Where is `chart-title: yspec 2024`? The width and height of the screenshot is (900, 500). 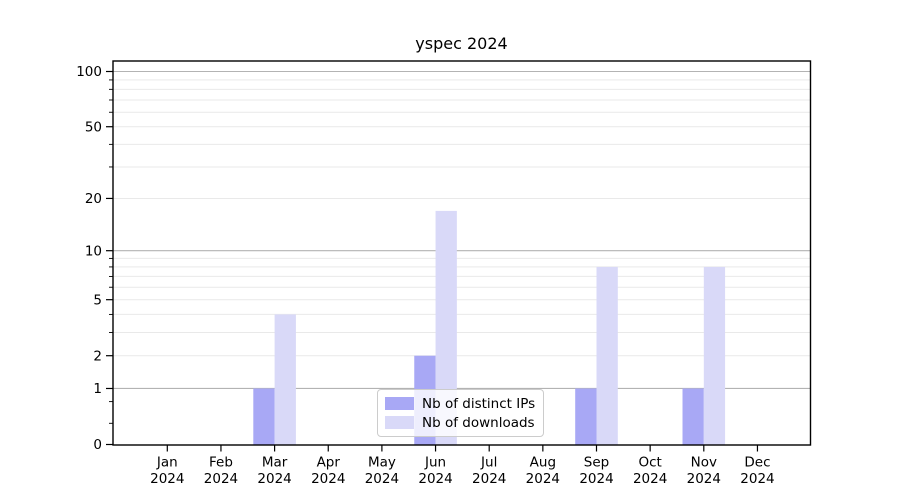 chart-title: yspec 2024 is located at coordinates (461, 43).